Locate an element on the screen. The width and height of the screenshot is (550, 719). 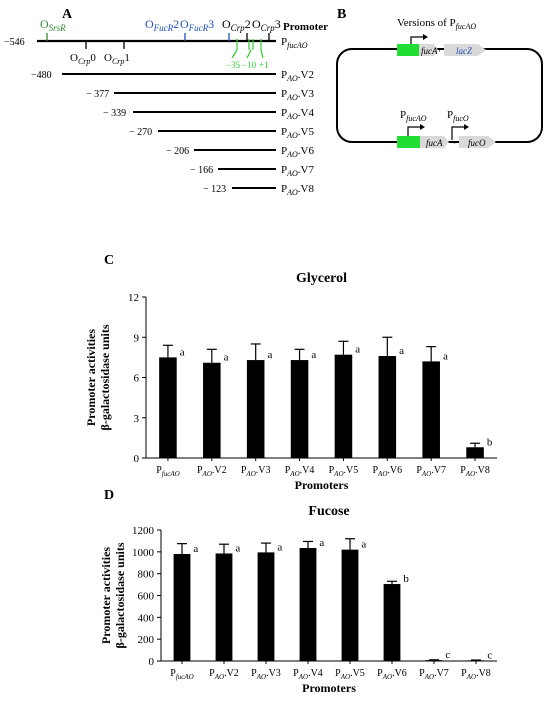
y-tick-label: 12 is located at coordinates (133, 298).